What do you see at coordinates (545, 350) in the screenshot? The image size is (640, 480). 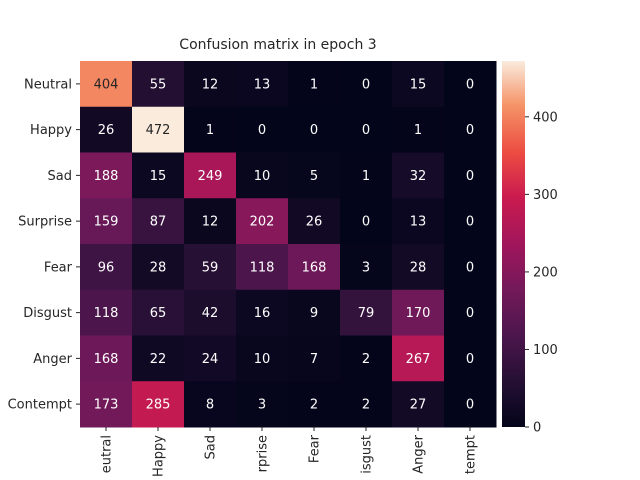 I see `colorbar-tick-label: 100` at bounding box center [545, 350].